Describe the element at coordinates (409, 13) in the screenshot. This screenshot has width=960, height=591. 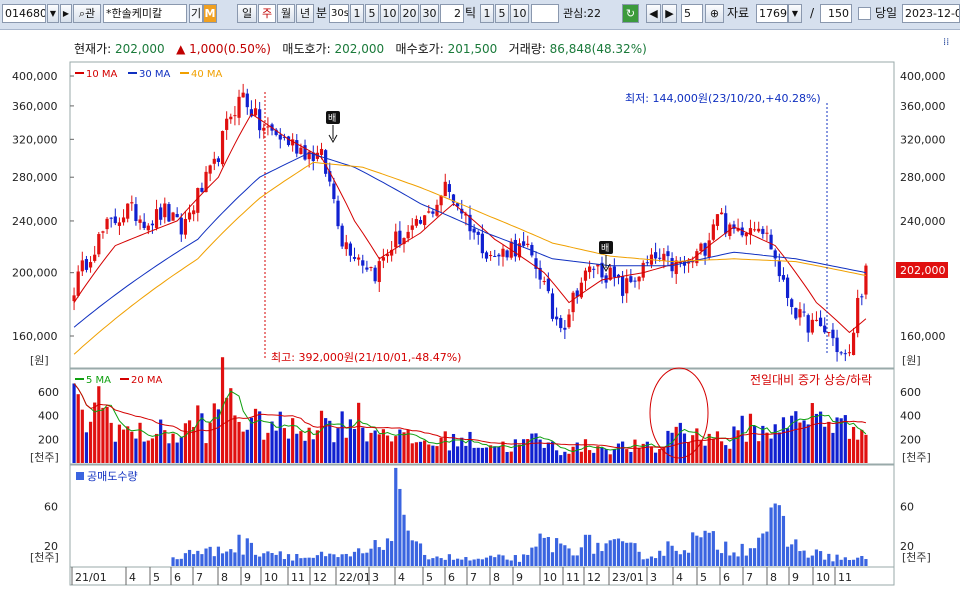
I see `minute-20-button: 20` at that location.